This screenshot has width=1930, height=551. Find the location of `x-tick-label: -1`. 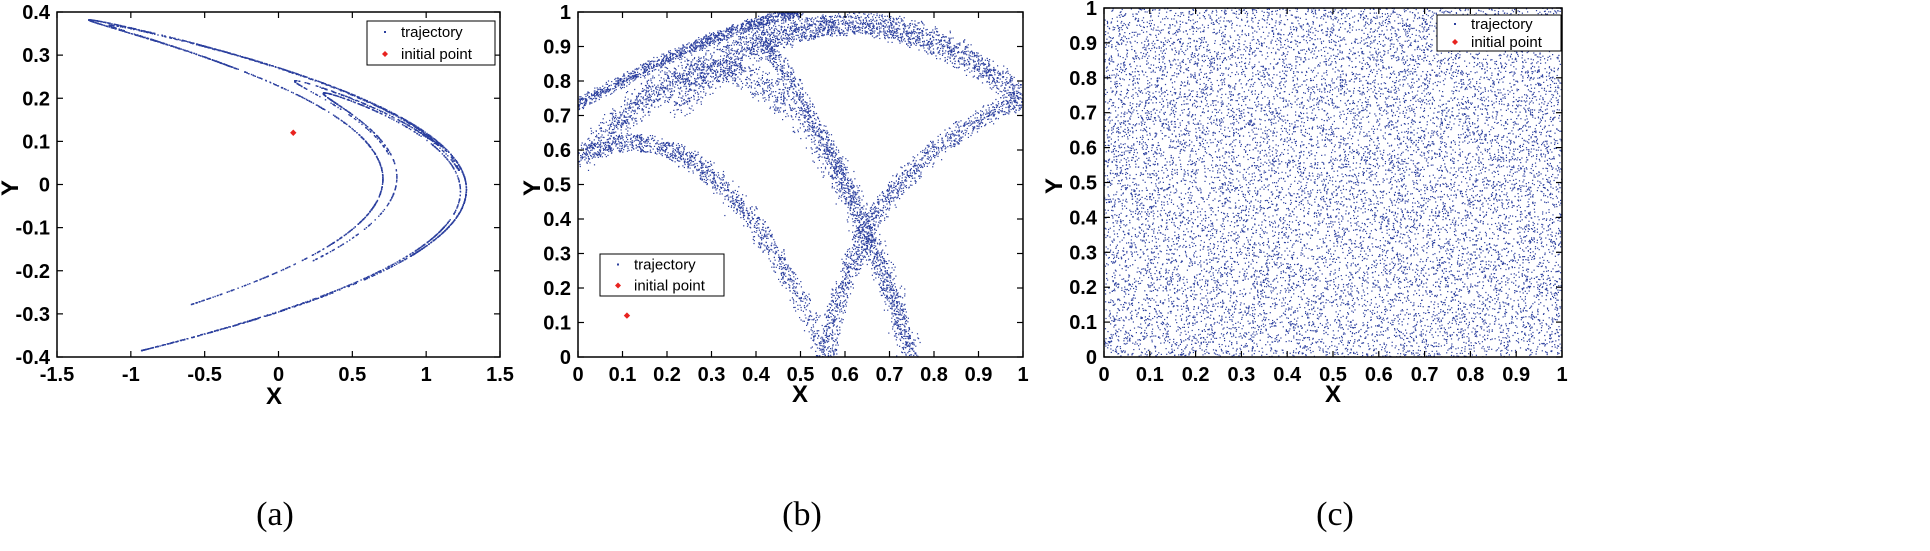

x-tick-label: -1 is located at coordinates (131, 375).